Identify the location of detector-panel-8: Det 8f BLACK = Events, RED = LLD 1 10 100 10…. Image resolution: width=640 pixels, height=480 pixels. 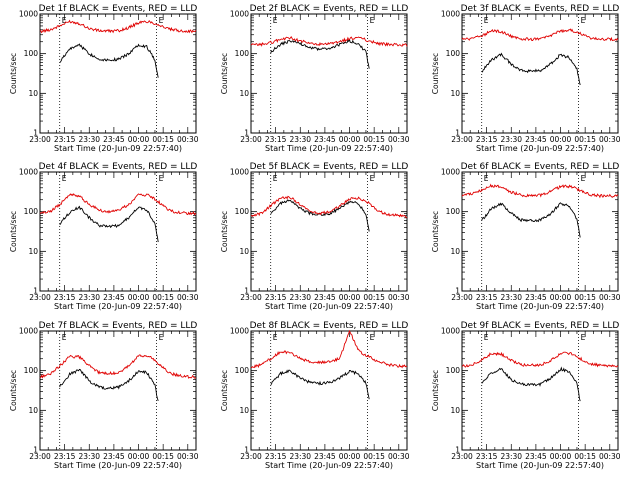
(315, 395).